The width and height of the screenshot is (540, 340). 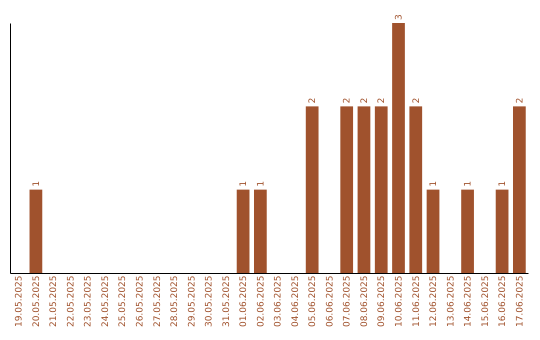 What do you see at coordinates (330, 302) in the screenshot?
I see `x-tick-label: 06.06.2025` at bounding box center [330, 302].